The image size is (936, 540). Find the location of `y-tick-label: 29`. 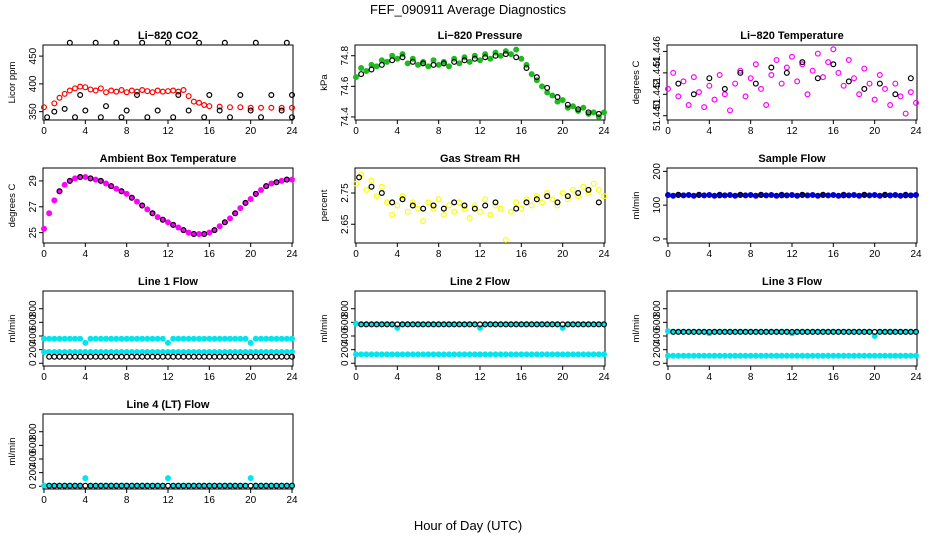

y-tick-label: 29 is located at coordinates (33, 181).